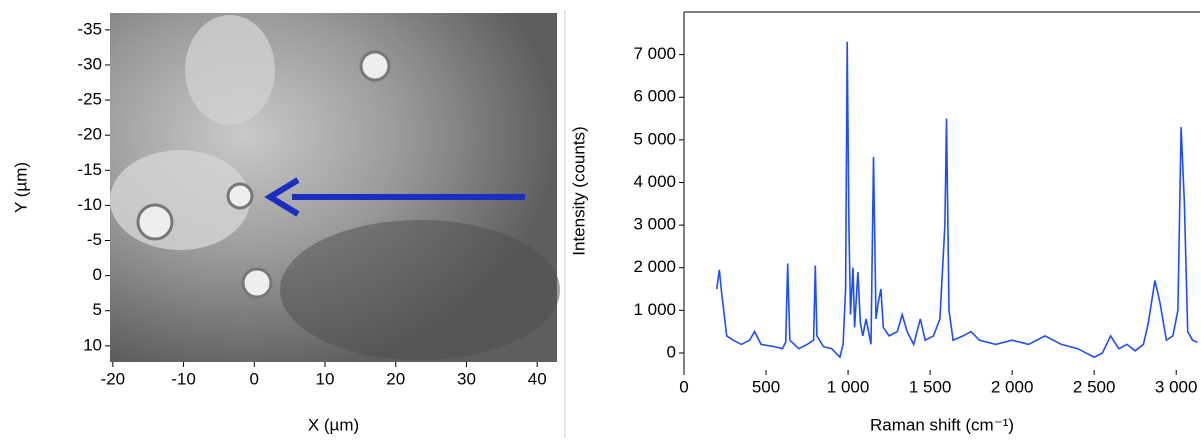  I want to click on x-tick-label: 500, so click(766, 386).